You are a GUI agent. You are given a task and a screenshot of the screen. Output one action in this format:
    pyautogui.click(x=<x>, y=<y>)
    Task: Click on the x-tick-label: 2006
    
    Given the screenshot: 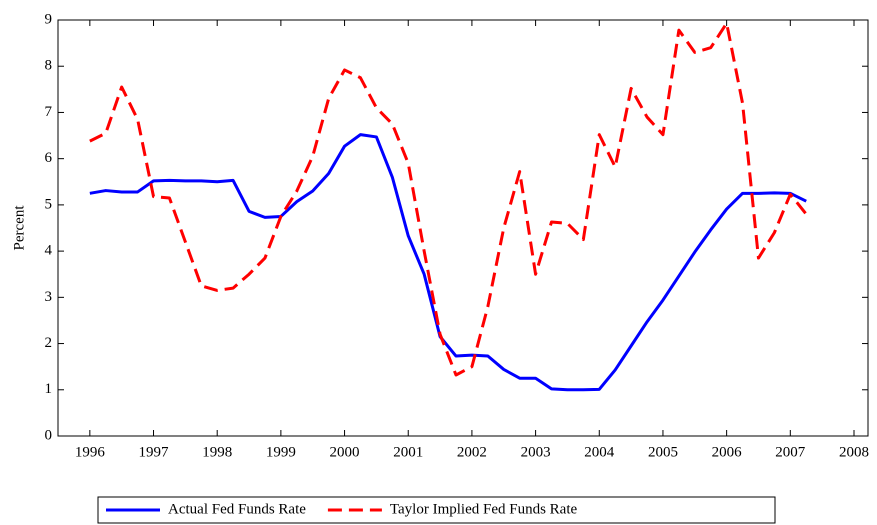 What is the action you would take?
    pyautogui.click(x=727, y=452)
    